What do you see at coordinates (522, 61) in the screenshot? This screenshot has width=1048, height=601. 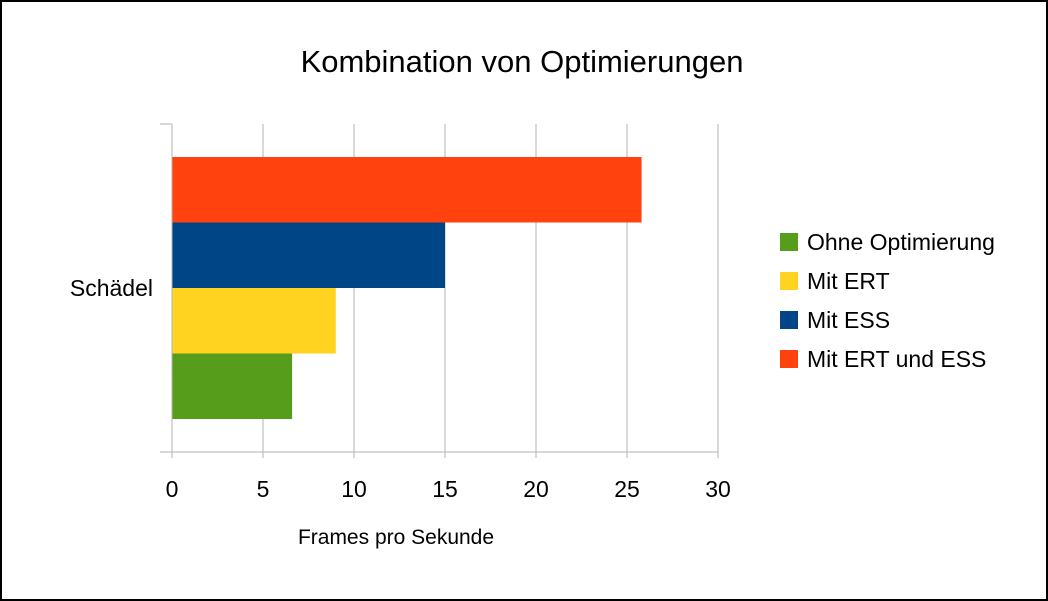 I see `chart-title: Kombination von Optimierungen` at bounding box center [522, 61].